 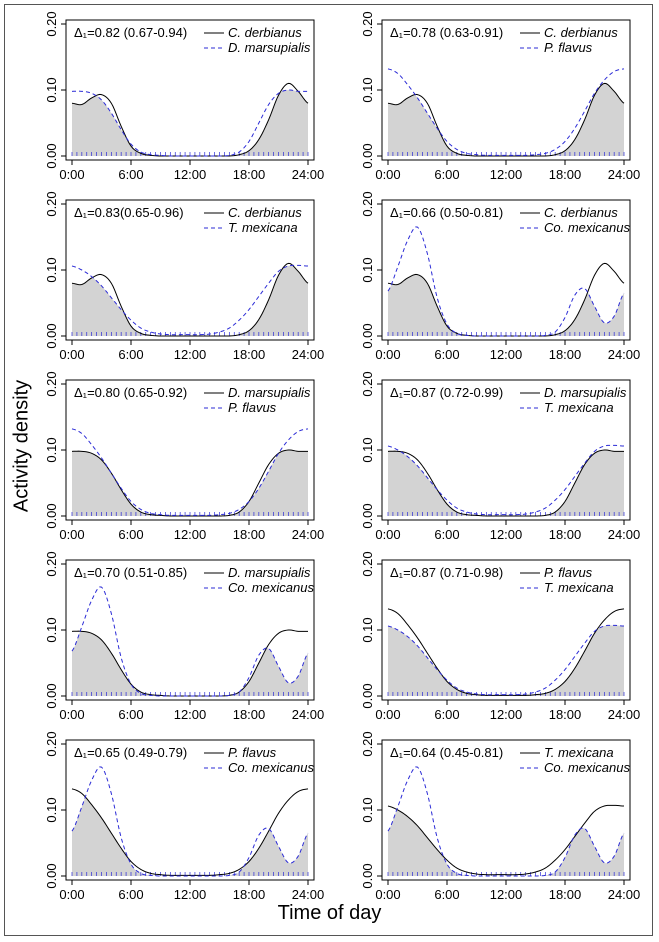 What do you see at coordinates (446, 32) in the screenshot?
I see `overlap-title: Δ₁=0.78 (0.63-0.91)` at bounding box center [446, 32].